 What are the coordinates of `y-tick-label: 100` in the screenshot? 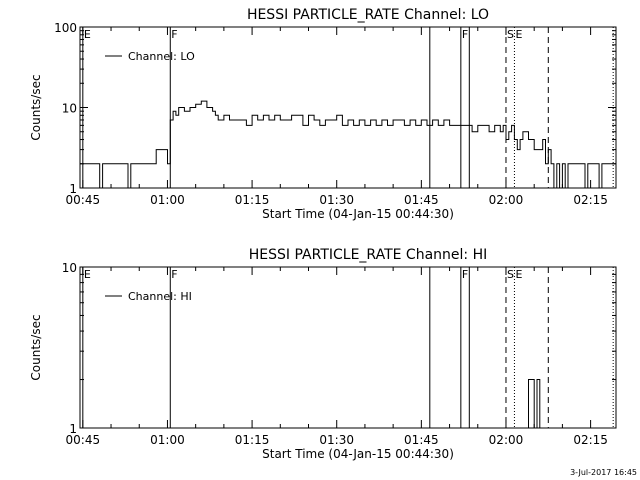 It's located at (65, 28).